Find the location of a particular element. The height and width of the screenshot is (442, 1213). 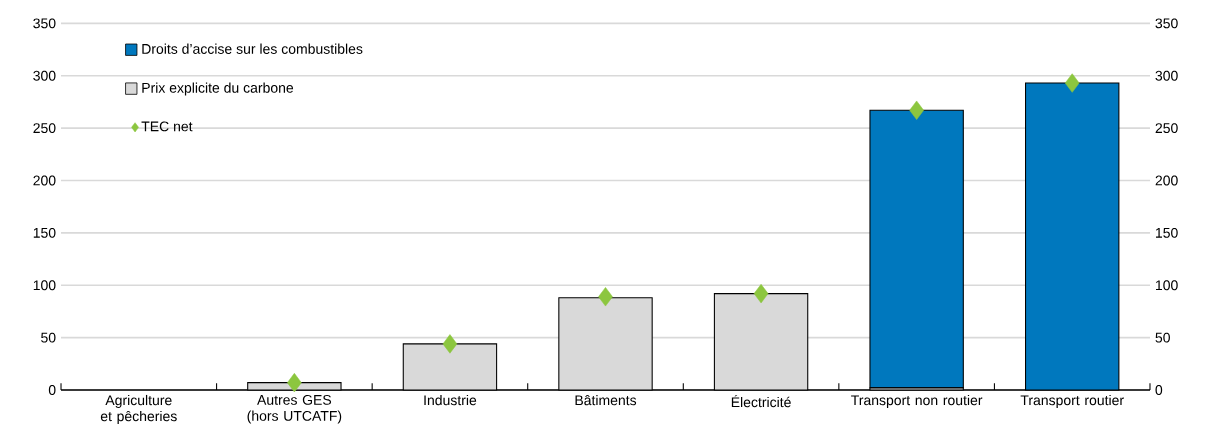

y-tick-label: 200 is located at coordinates (44, 180).